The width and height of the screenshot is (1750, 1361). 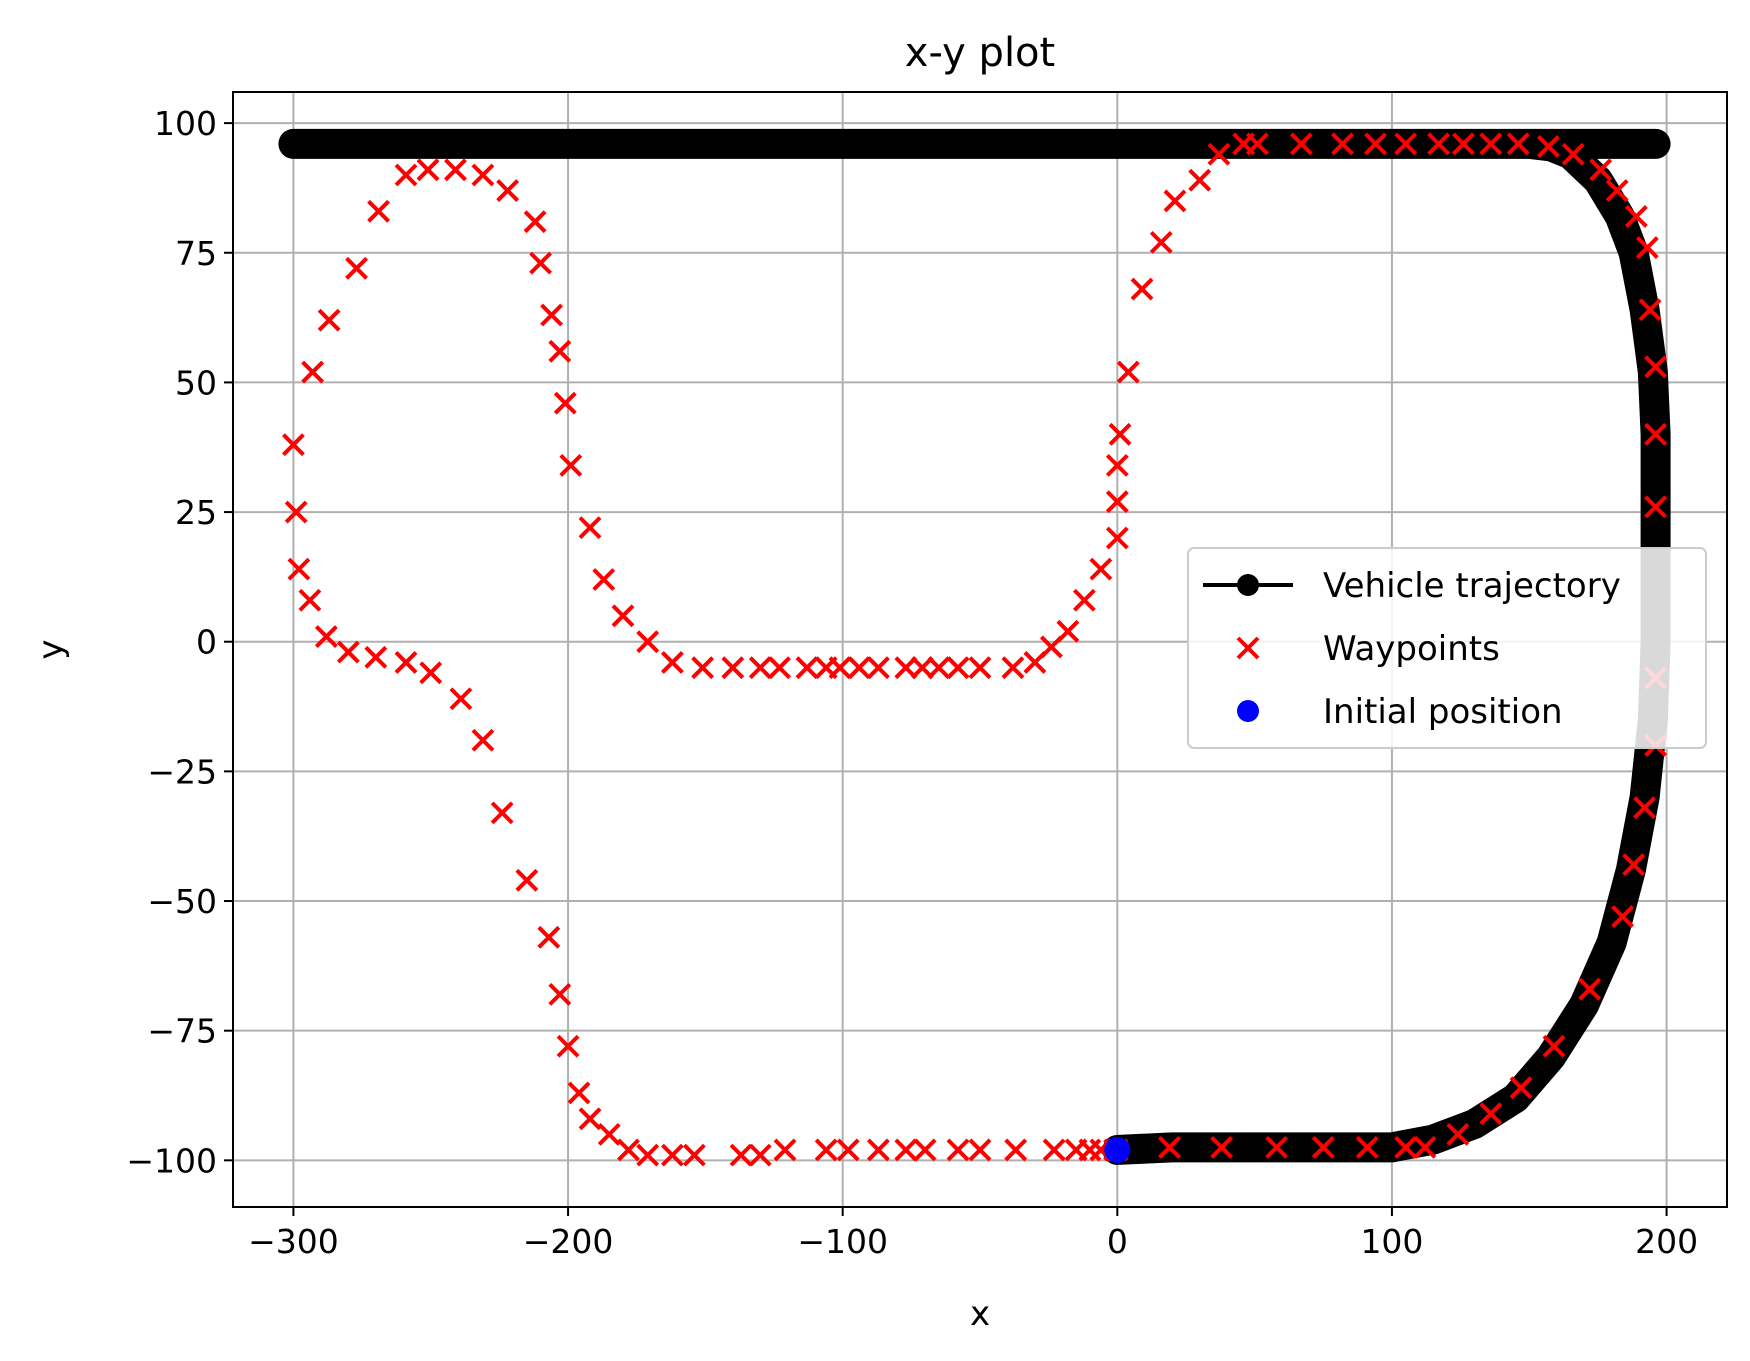 I want to click on x-tick-label: −300, so click(x=293, y=1241).